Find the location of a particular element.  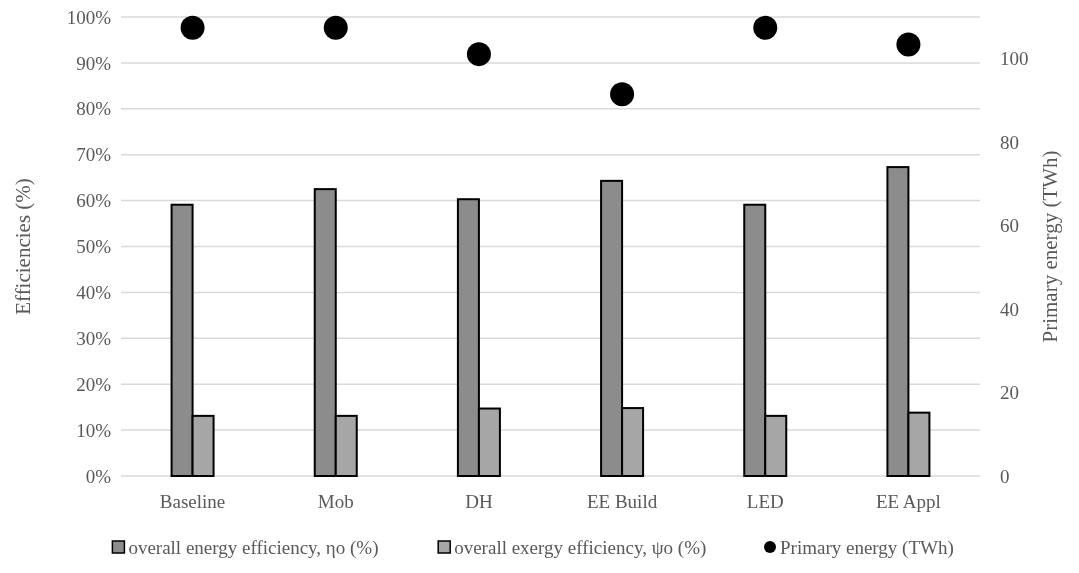

y-axis-title: Efficiencies (%) is located at coordinates (23, 246).